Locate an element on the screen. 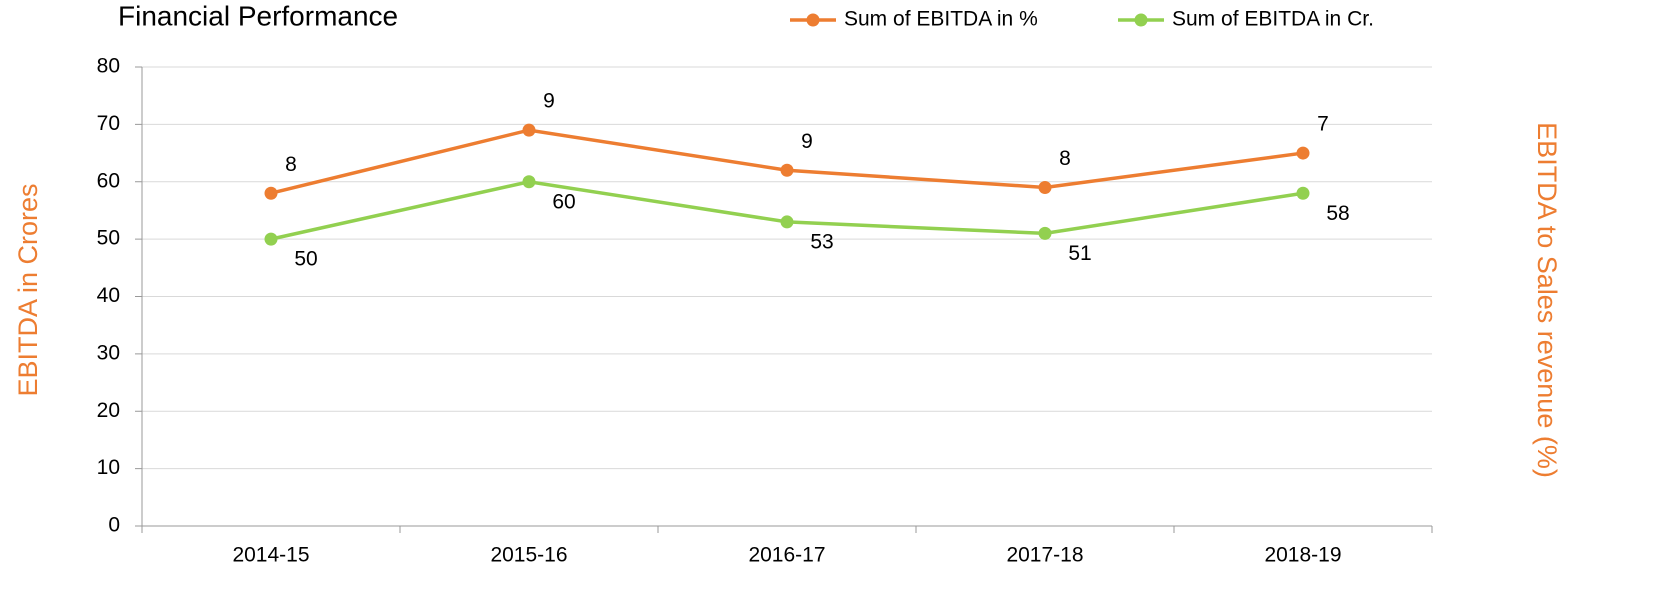 The height and width of the screenshot is (606, 1662). chart-title: Financial Performance is located at coordinates (258, 15).